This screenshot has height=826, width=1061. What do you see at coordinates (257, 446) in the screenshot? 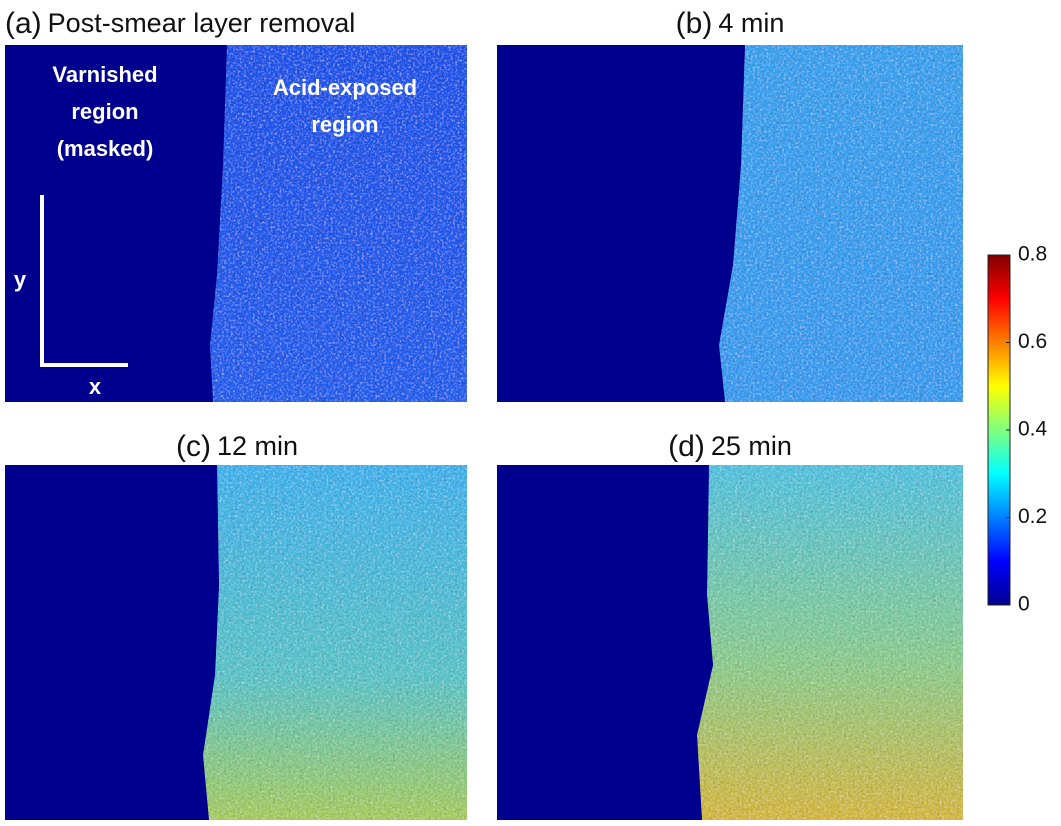
I see `panel-title-text: 12 min` at bounding box center [257, 446].